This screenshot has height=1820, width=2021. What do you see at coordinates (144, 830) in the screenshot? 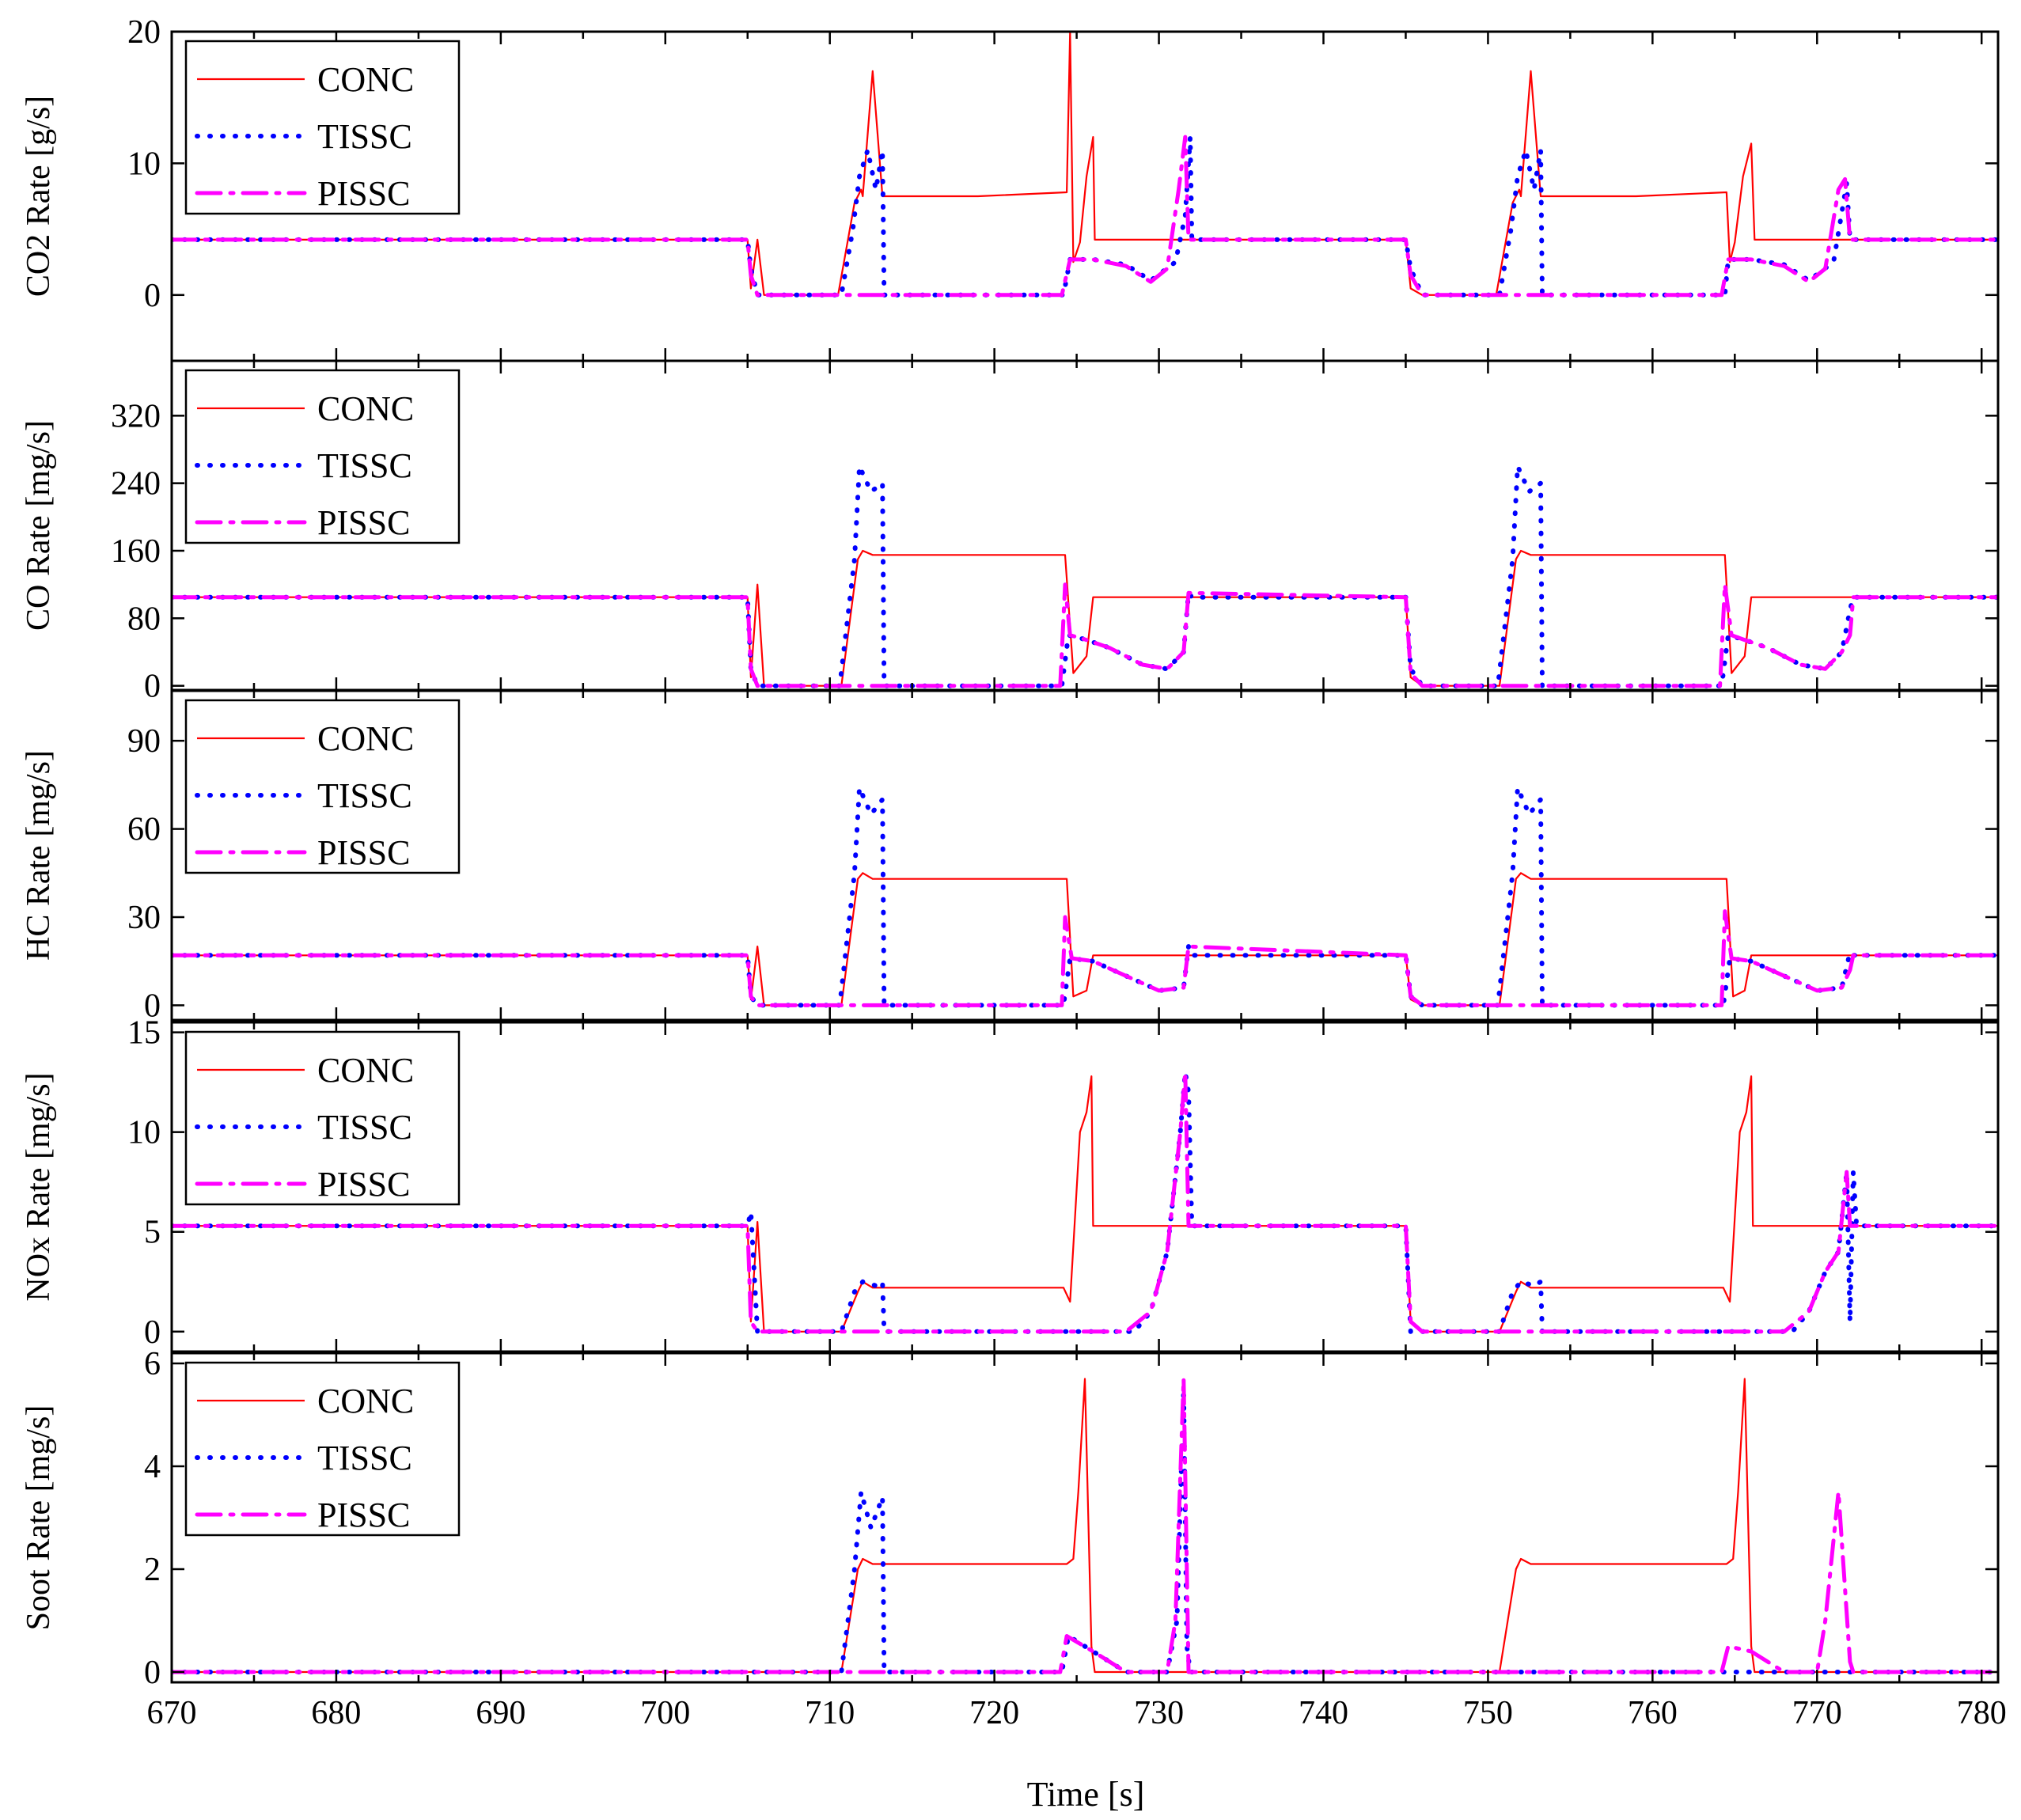
I see `y-tick-label: 60` at bounding box center [144, 830].